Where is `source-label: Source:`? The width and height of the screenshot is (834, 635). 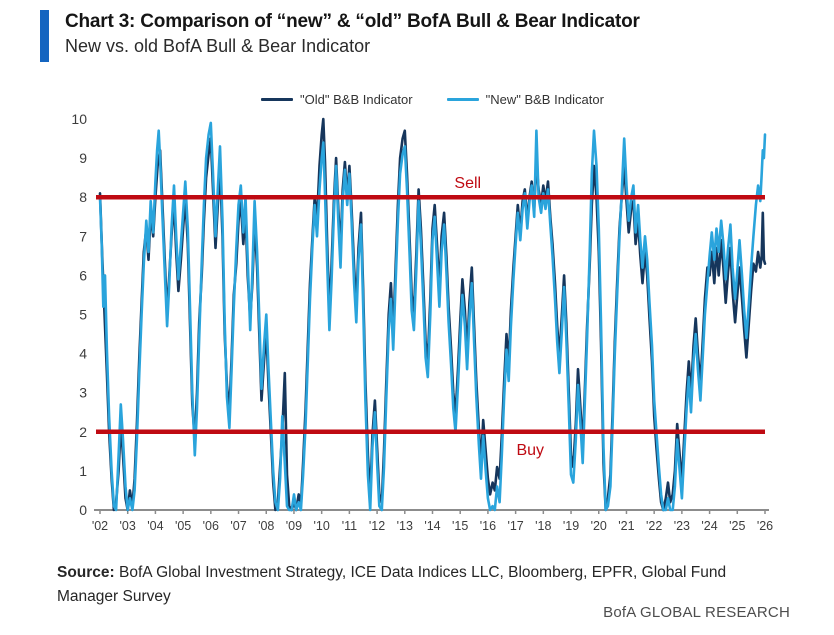 source-label: Source: is located at coordinates (86, 572).